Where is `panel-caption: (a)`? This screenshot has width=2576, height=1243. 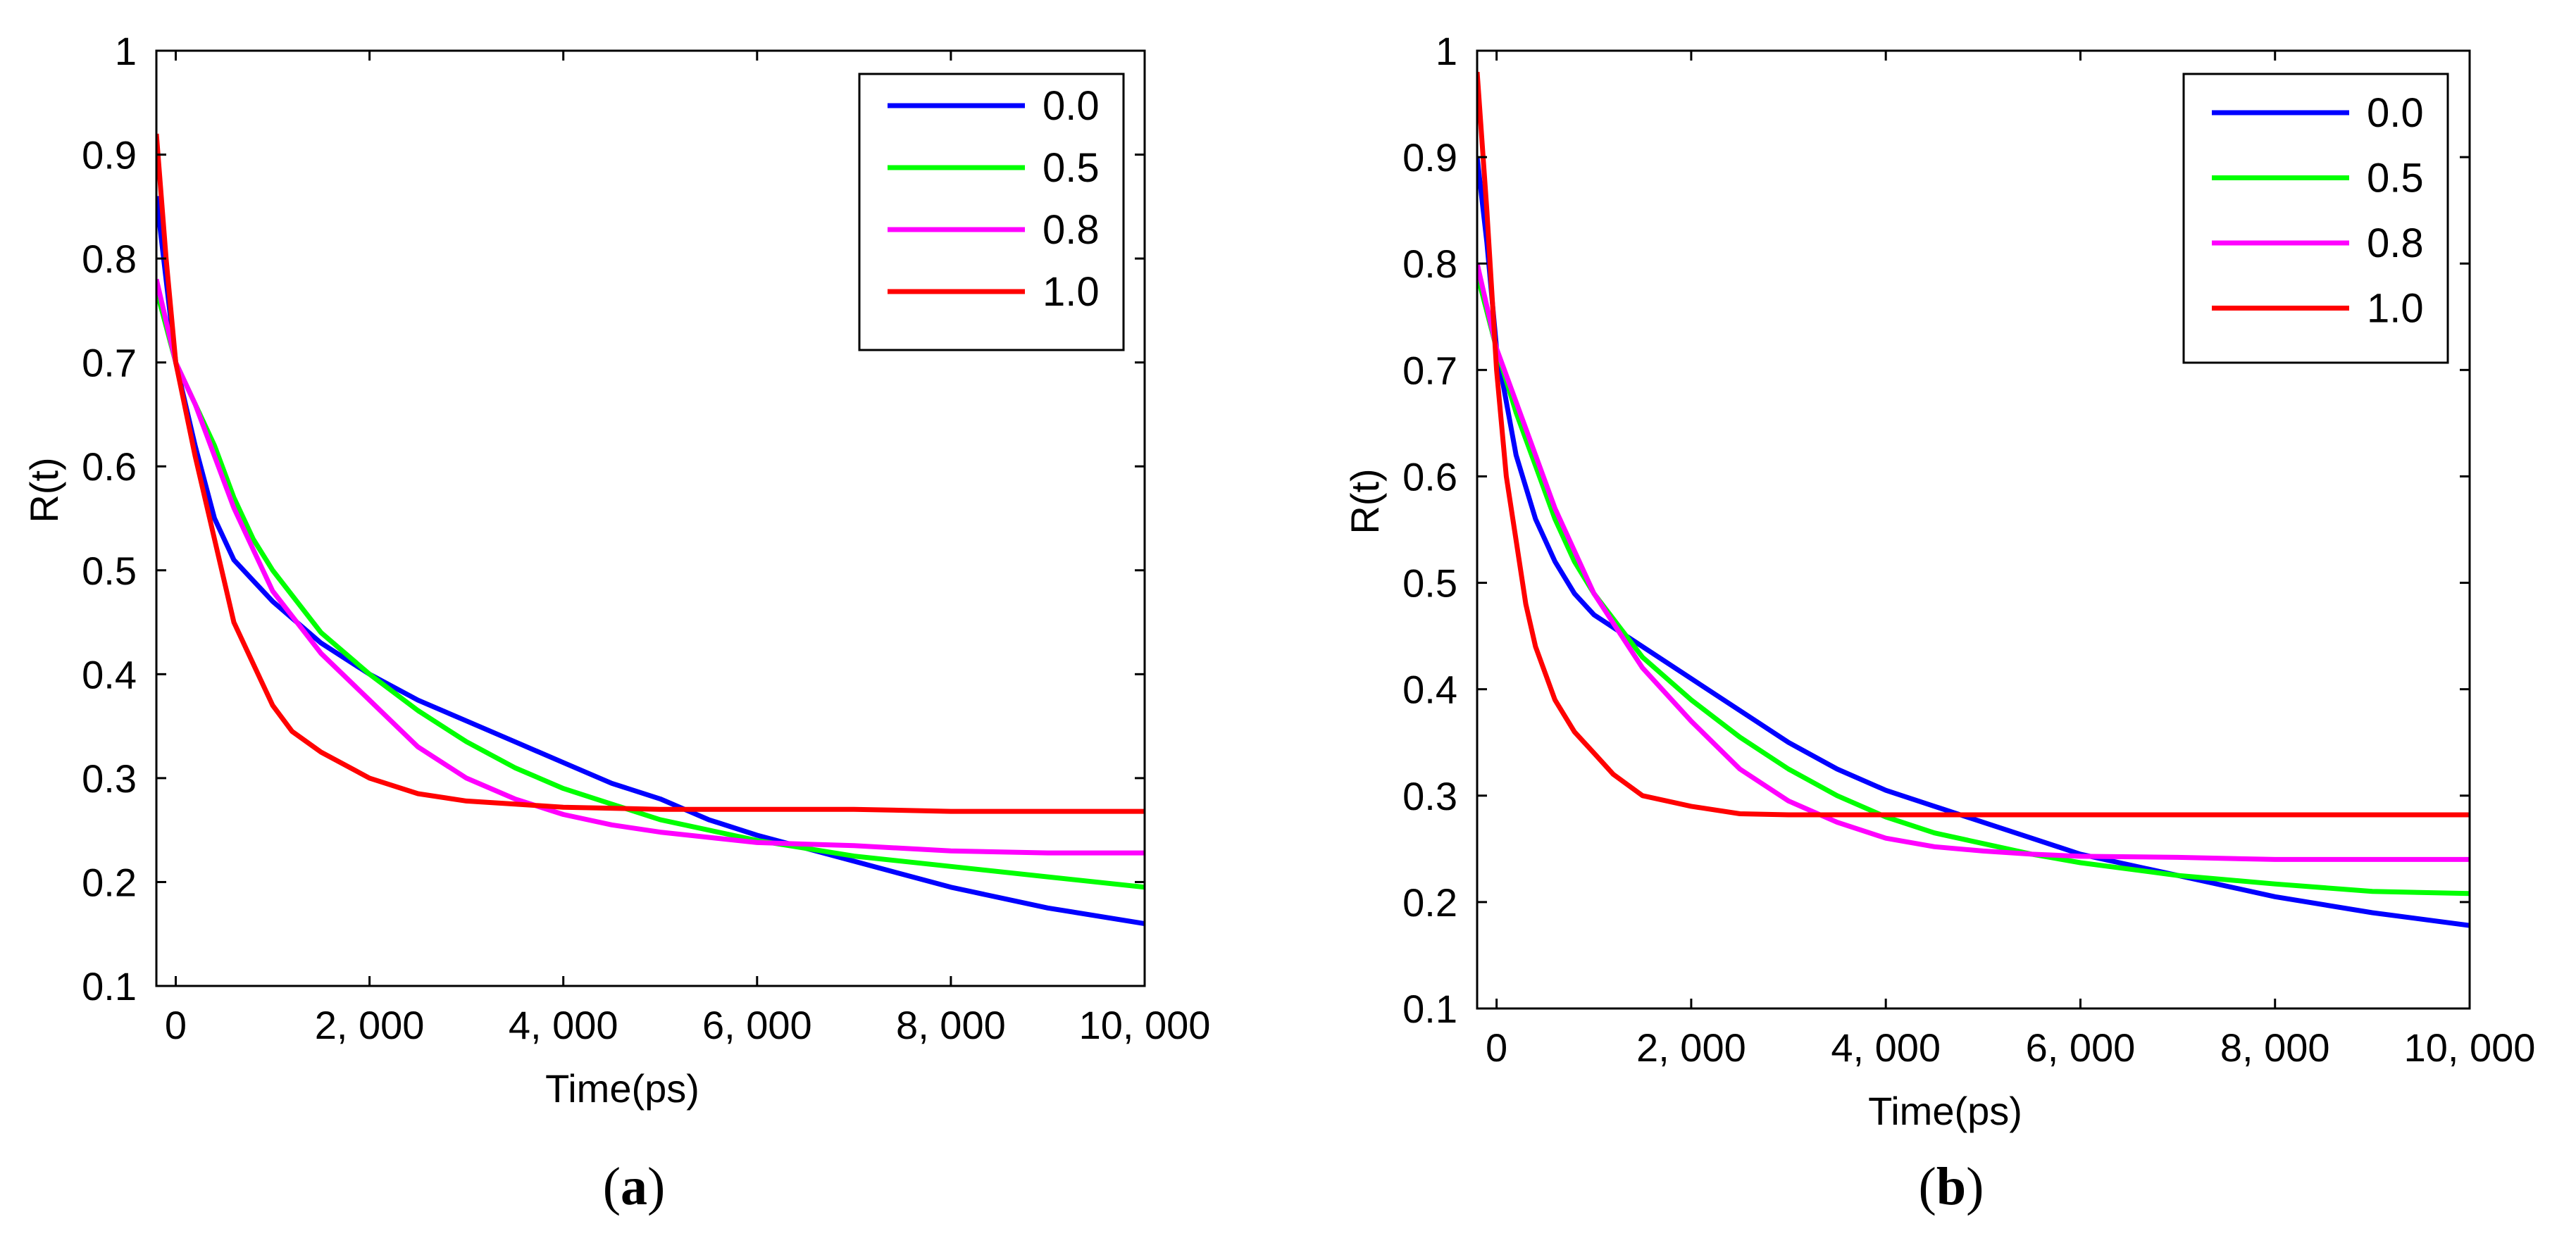
panel-caption: (a) is located at coordinates (634, 1186).